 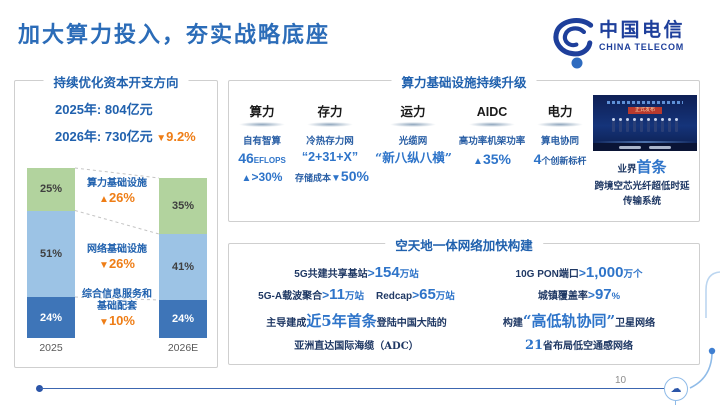 I want to click on china-telecom-logo-icon, so click(x=573, y=37).